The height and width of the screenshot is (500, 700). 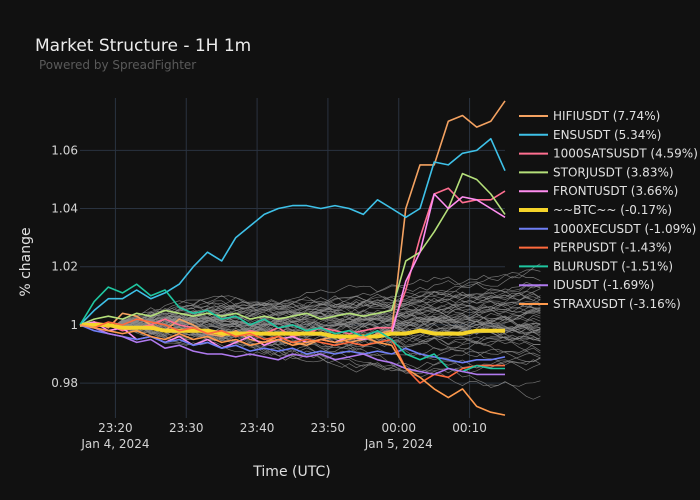 What do you see at coordinates (64, 209) in the screenshot?
I see `y-tick-label: 1.04` at bounding box center [64, 209].